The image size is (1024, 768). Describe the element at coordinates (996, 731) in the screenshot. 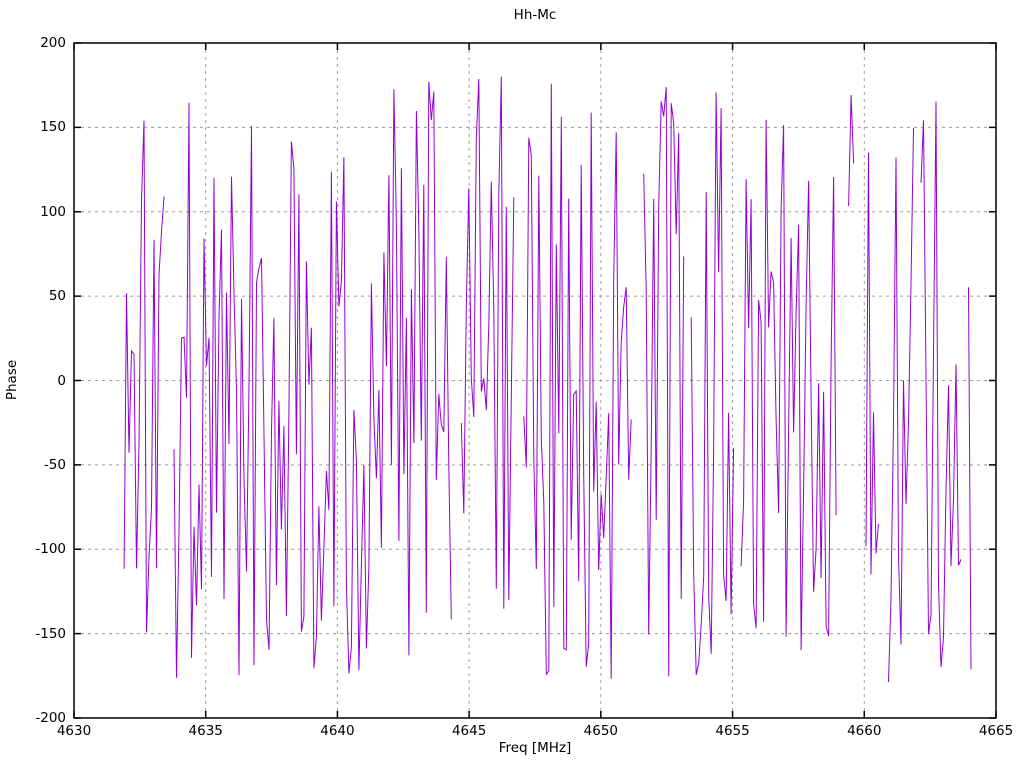

I see `x-tick-label: 4665` at that location.